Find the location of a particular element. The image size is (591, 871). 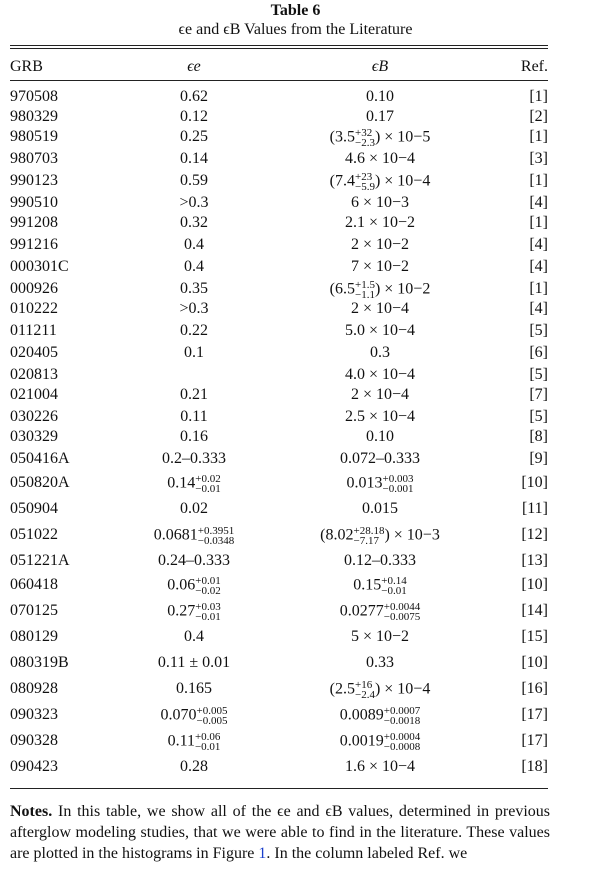

cell-epsilon-e: 0.16 is located at coordinates (194, 436).